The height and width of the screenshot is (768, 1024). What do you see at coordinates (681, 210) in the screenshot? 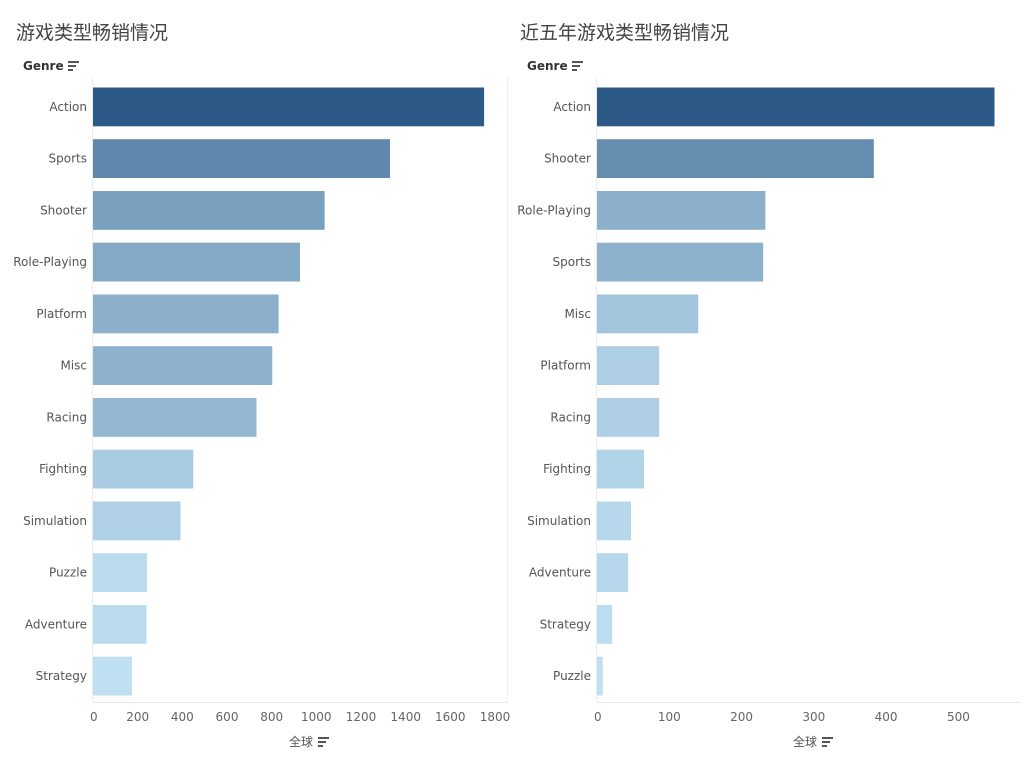
I see `right-bar-role-playing` at bounding box center [681, 210].